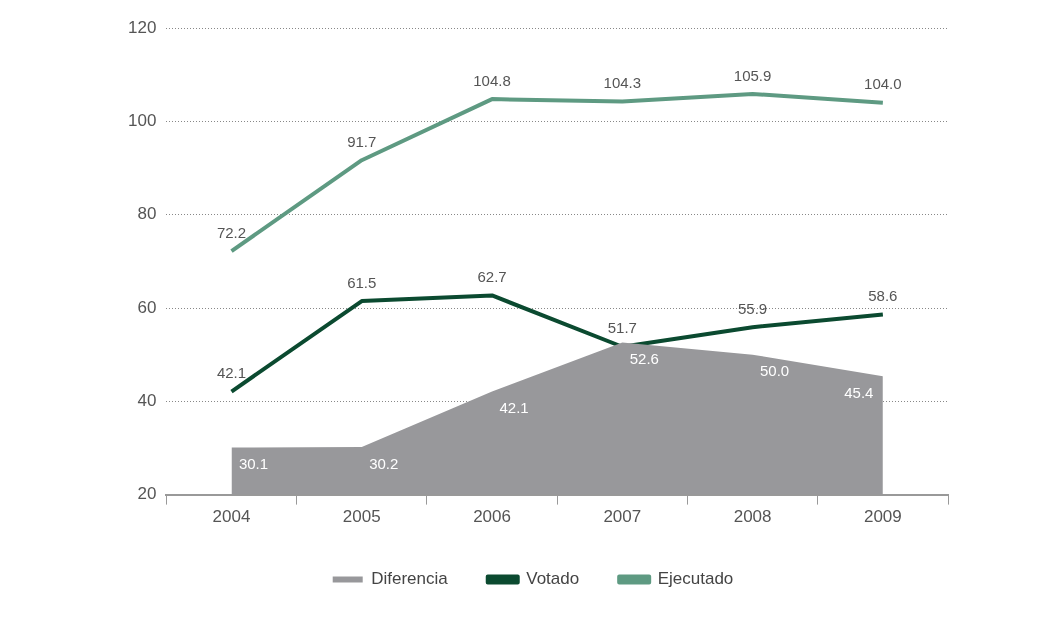 This screenshot has height=627, width=1051. I want to click on x-tick-label: 2009, so click(882, 517).